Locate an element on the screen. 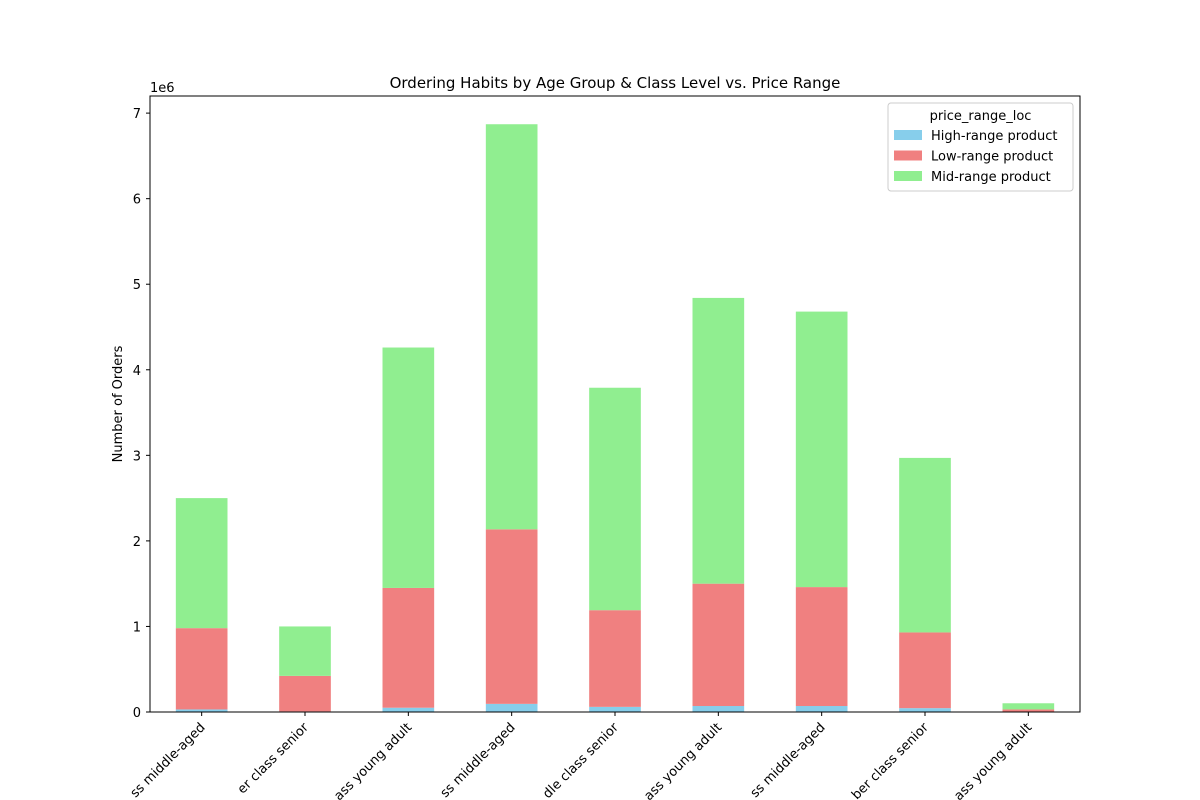 Image resolution: width=1200 pixels, height=800 pixels. x-tick-label: ber class senior is located at coordinates (890, 760).